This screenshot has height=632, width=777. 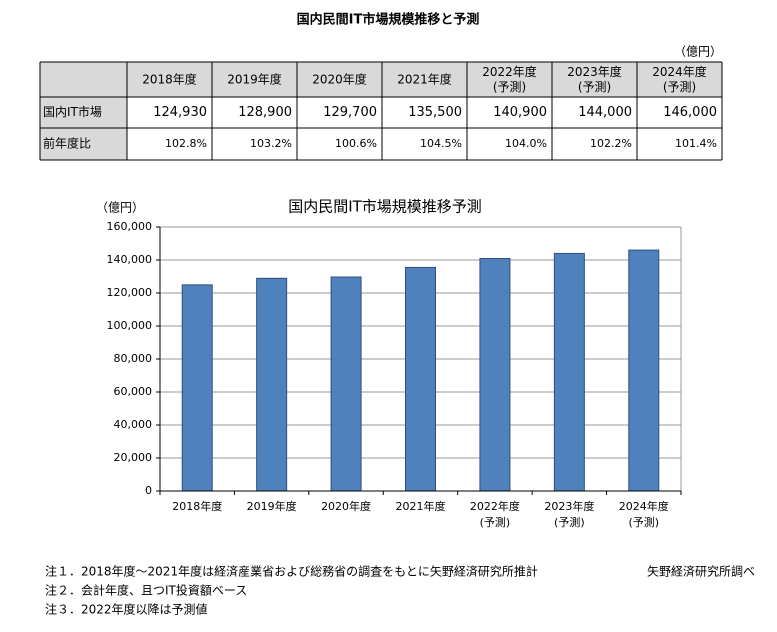 What do you see at coordinates (186, 143) in the screenshot?
I see `table-cell: 102.8%` at bounding box center [186, 143].